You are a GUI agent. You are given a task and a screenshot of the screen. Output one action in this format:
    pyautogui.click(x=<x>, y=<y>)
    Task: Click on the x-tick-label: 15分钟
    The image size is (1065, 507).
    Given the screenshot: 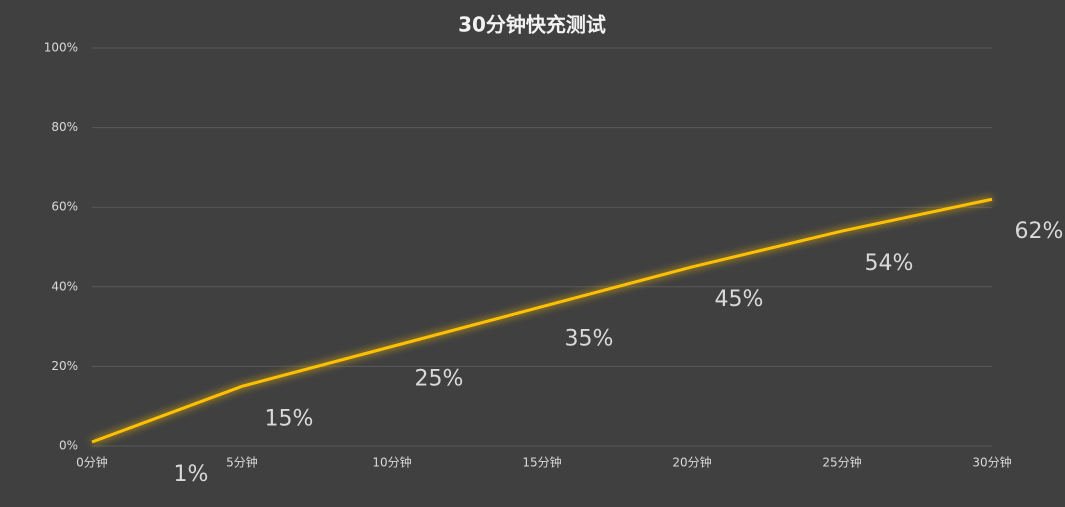 What is the action you would take?
    pyautogui.click(x=541, y=462)
    